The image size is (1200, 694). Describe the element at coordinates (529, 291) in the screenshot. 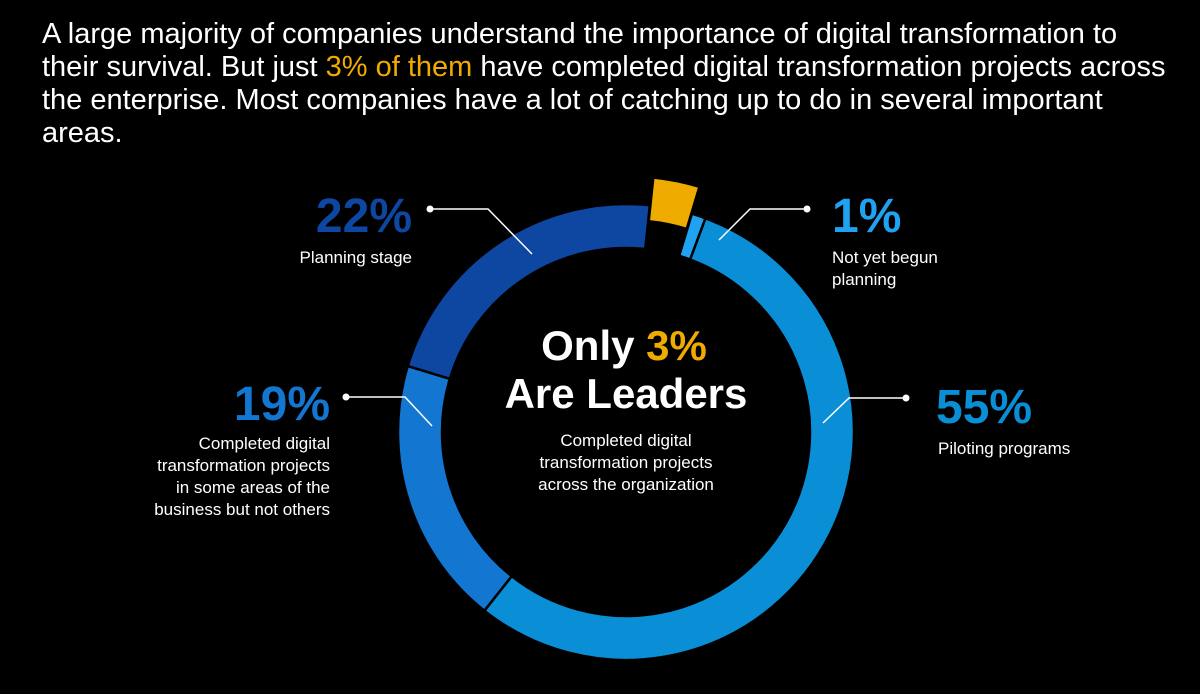

I see `donut-segment-planning` at that location.